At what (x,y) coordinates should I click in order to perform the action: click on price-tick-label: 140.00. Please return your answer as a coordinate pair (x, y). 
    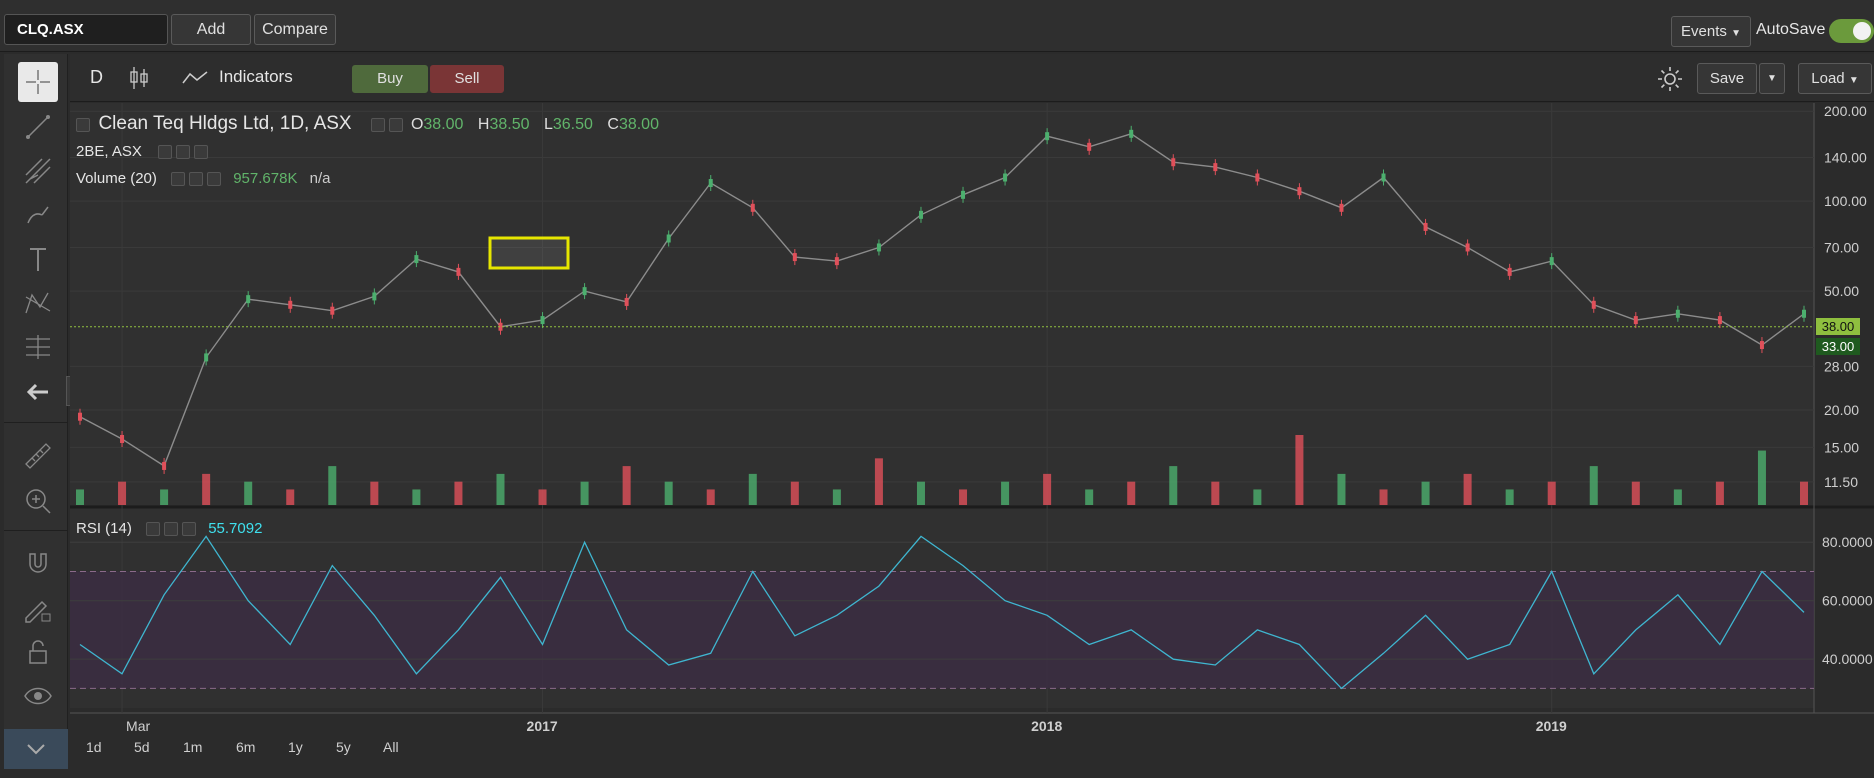
    Looking at the image, I should click on (1845, 157).